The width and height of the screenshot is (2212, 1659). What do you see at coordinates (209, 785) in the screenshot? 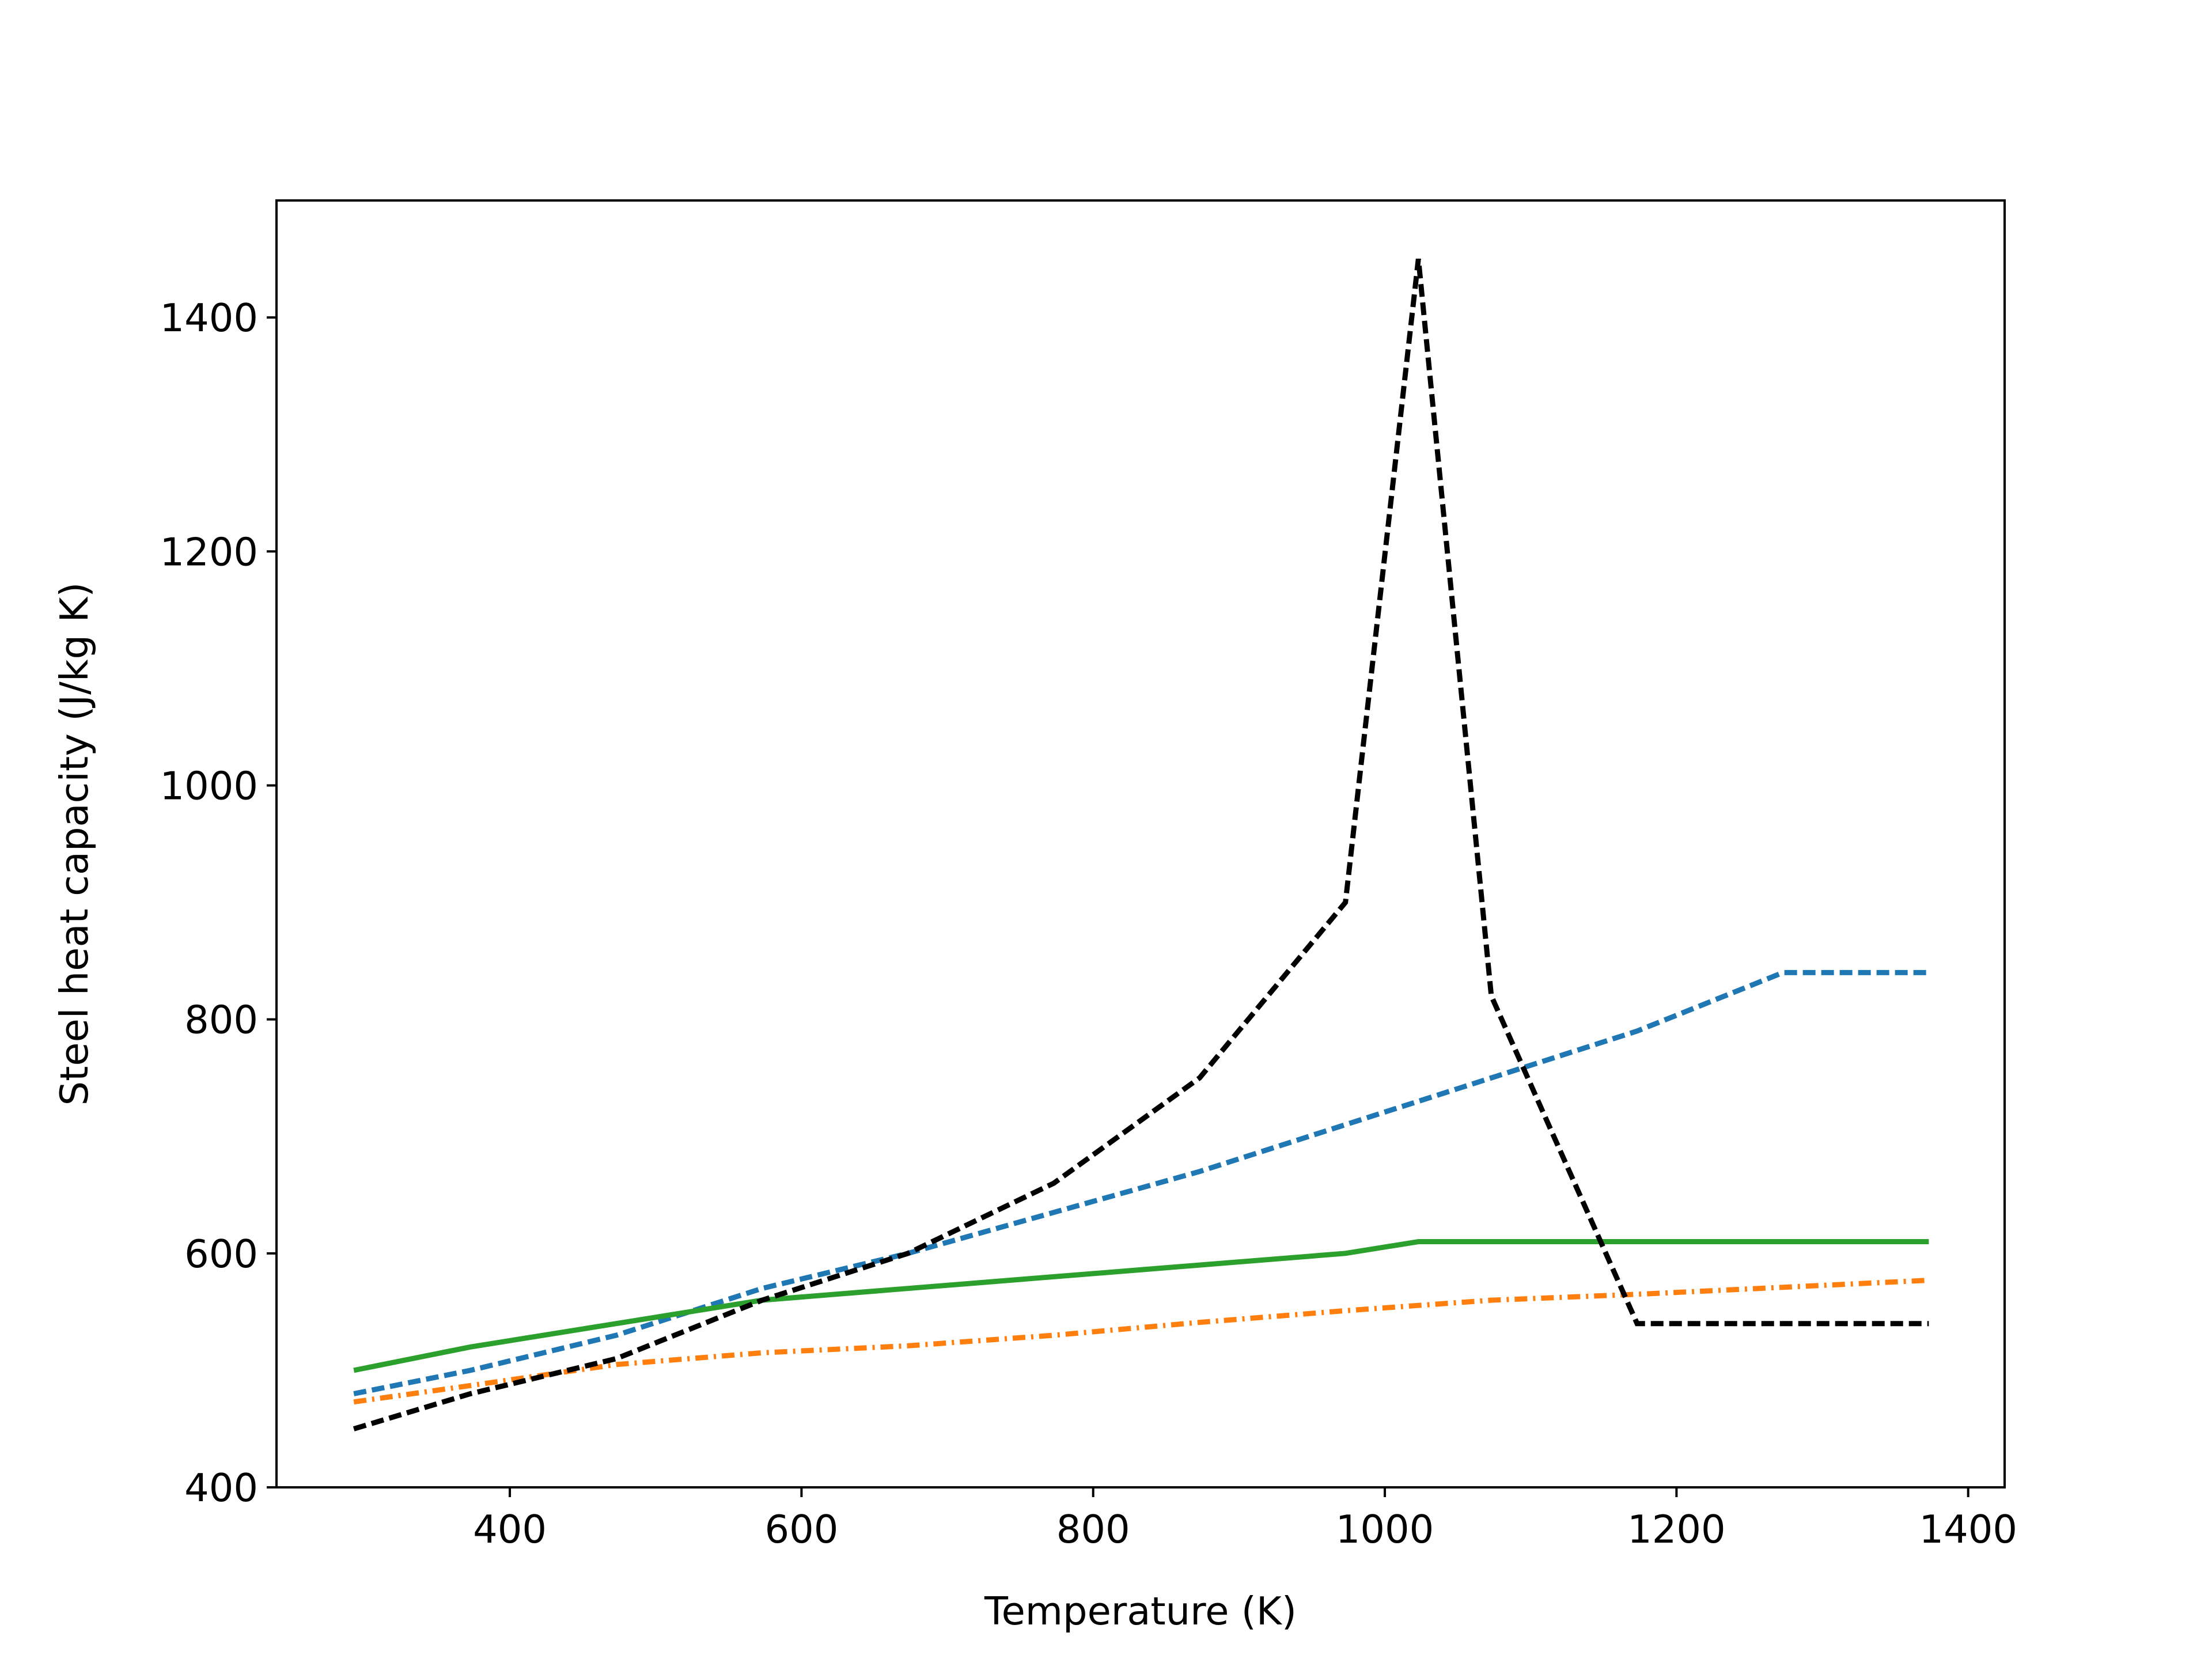
I see `y-tick-label: 1000` at bounding box center [209, 785].